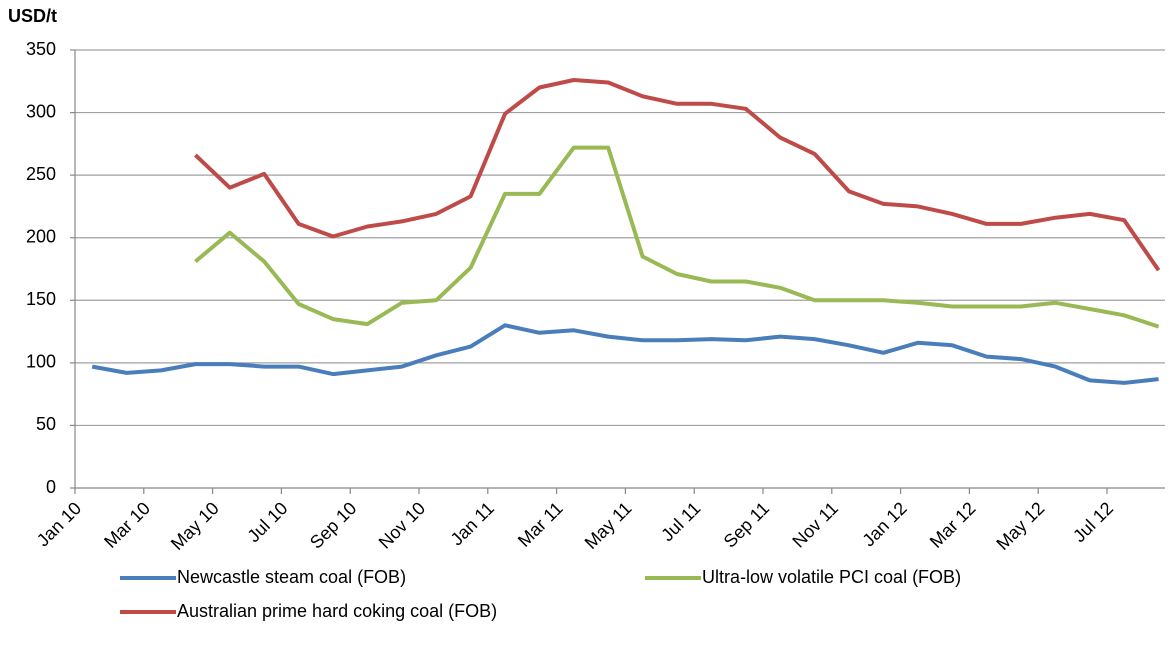  I want to click on x-tick-label: Jul 11, so click(680, 521).